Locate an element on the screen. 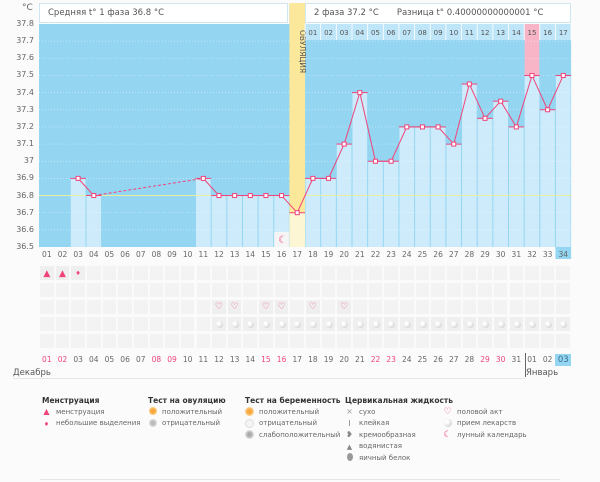 The height and width of the screenshot is (482, 600). day-cell: ♦ is located at coordinates (78, 273).